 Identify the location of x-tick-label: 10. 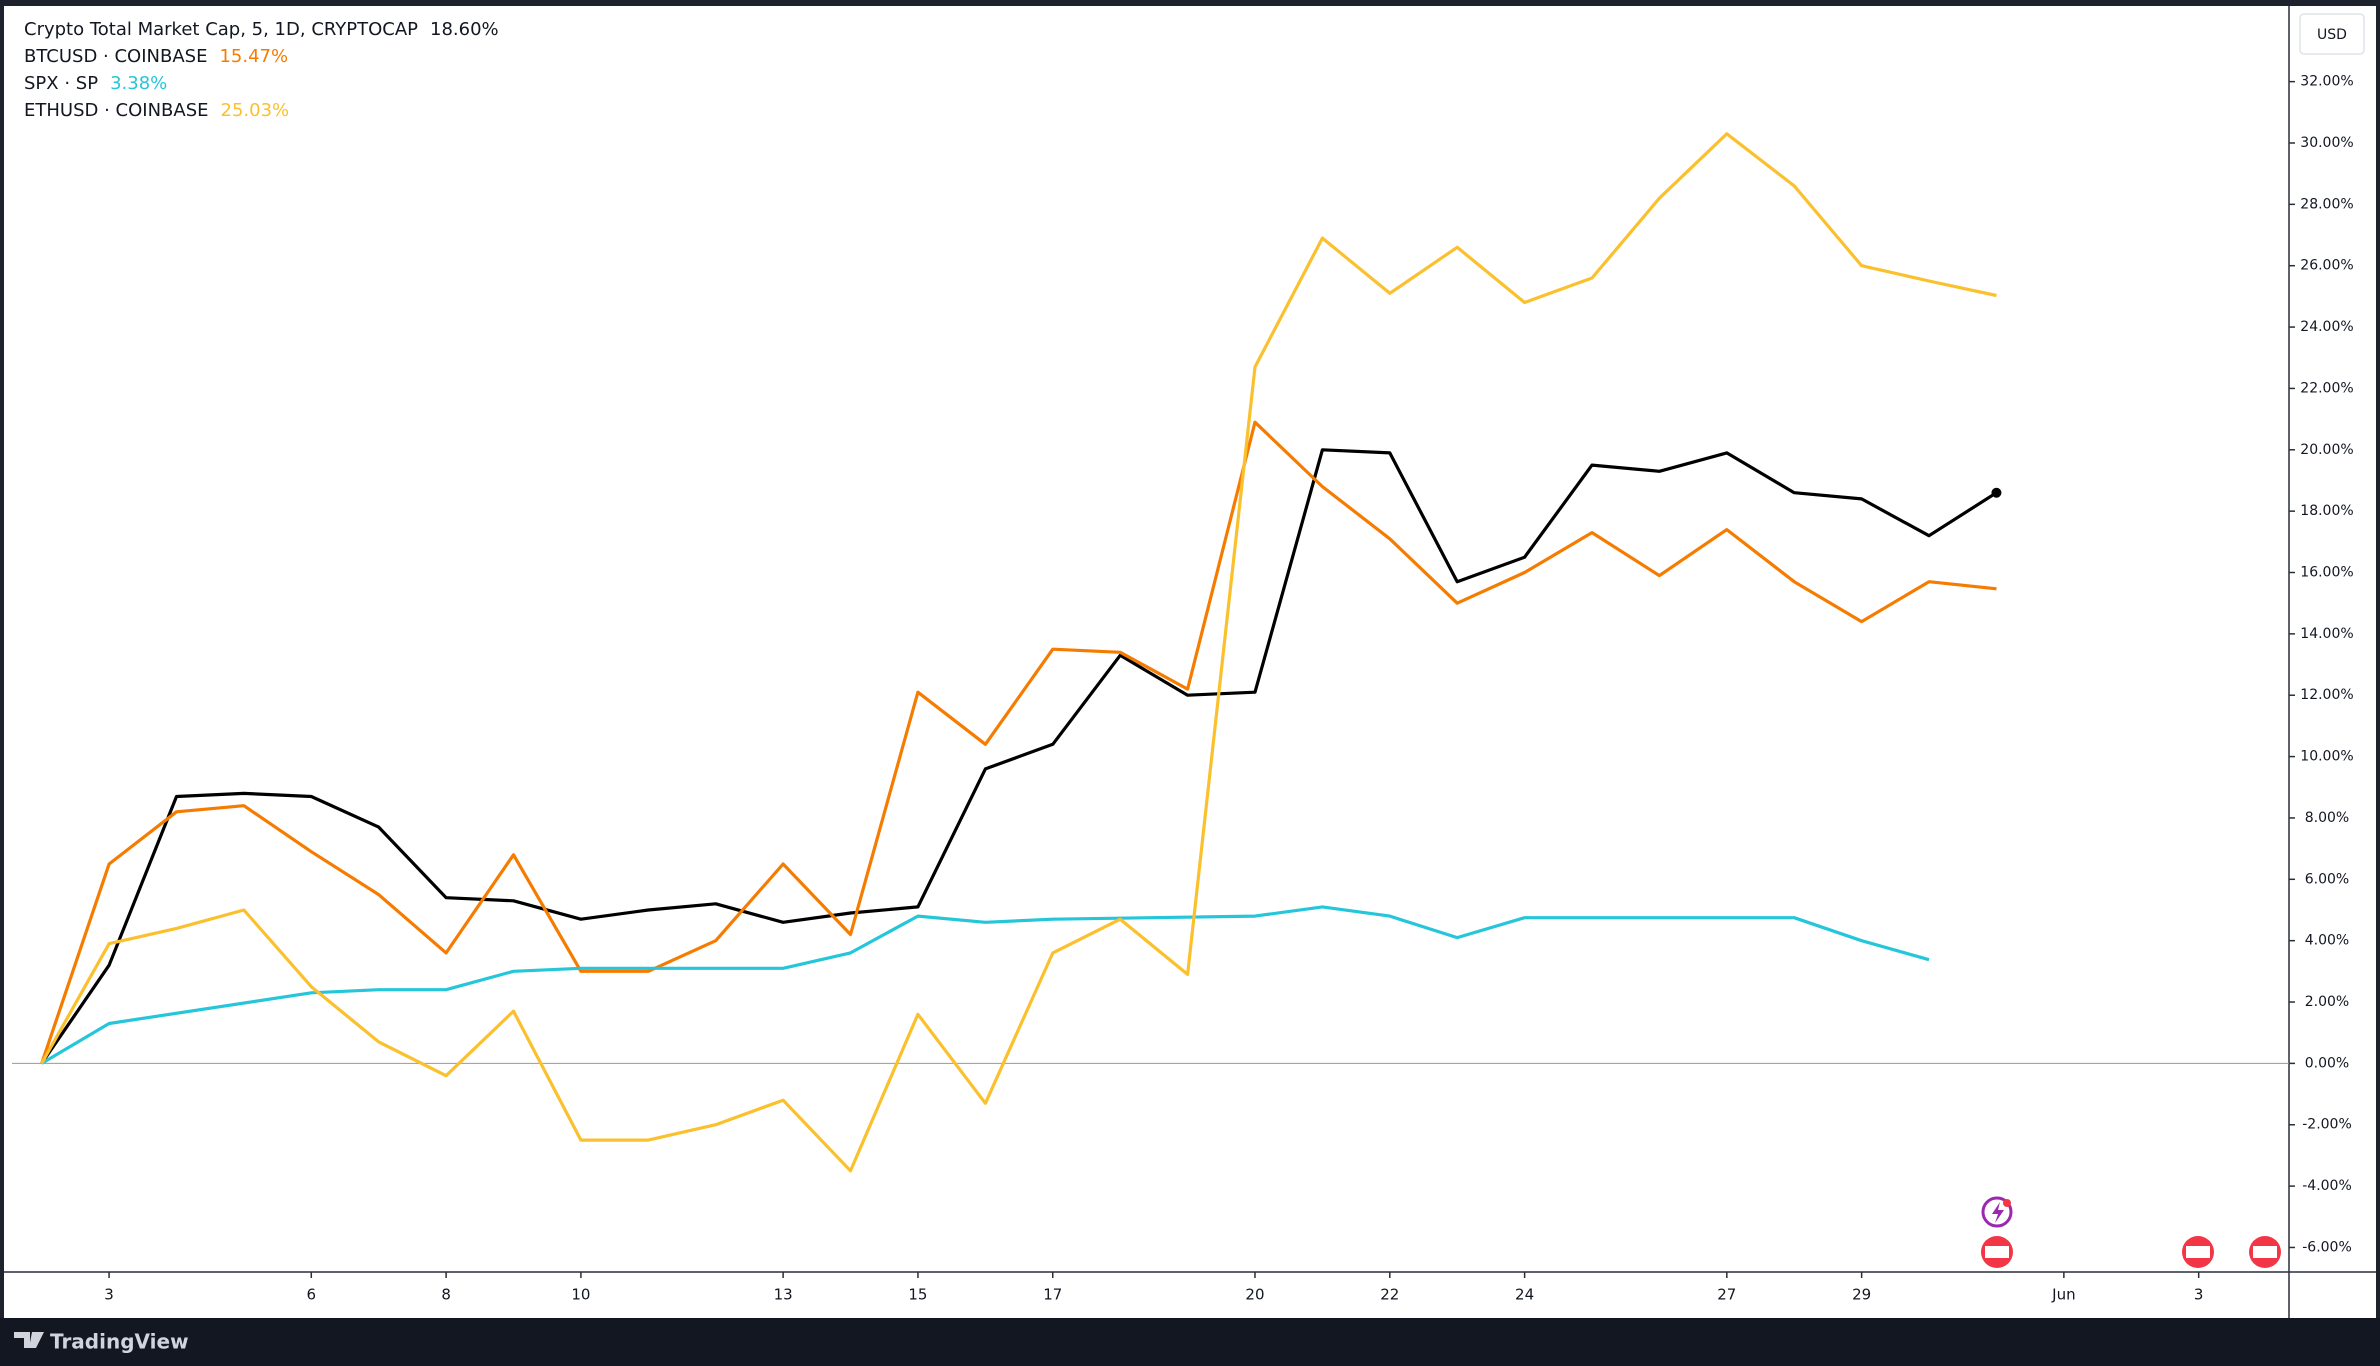
(580, 1295).